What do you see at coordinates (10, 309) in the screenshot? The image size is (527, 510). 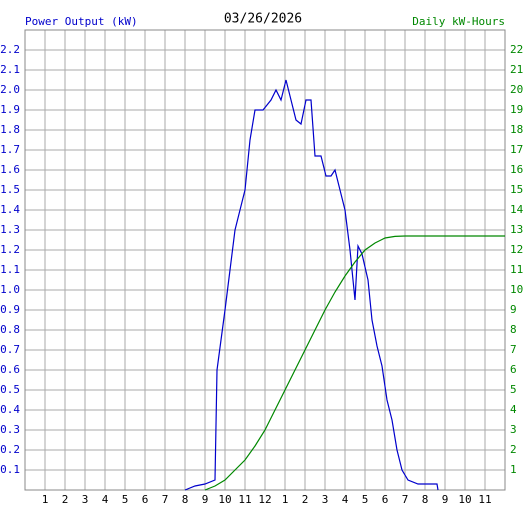 I see `y-tick-label: 0.9` at bounding box center [10, 309].